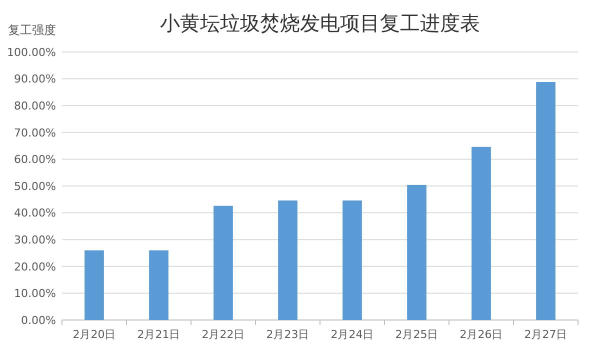 This screenshot has width=600, height=356. Describe the element at coordinates (35, 159) in the screenshot. I see `y-tick-label: 60.00%` at that location.